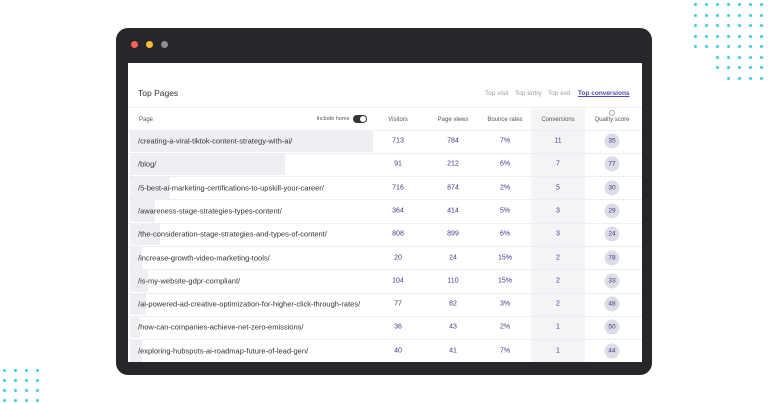 The height and width of the screenshot is (403, 768). Describe the element at coordinates (558, 141) in the screenshot. I see `cell: 11` at that location.